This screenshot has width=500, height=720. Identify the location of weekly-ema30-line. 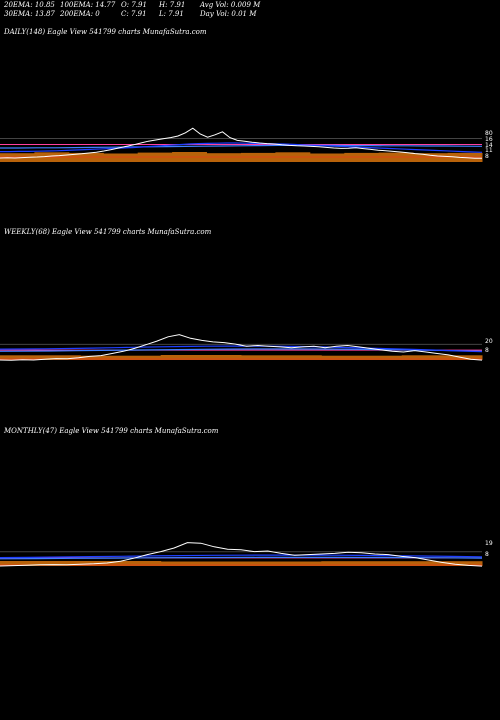
(241, 350).